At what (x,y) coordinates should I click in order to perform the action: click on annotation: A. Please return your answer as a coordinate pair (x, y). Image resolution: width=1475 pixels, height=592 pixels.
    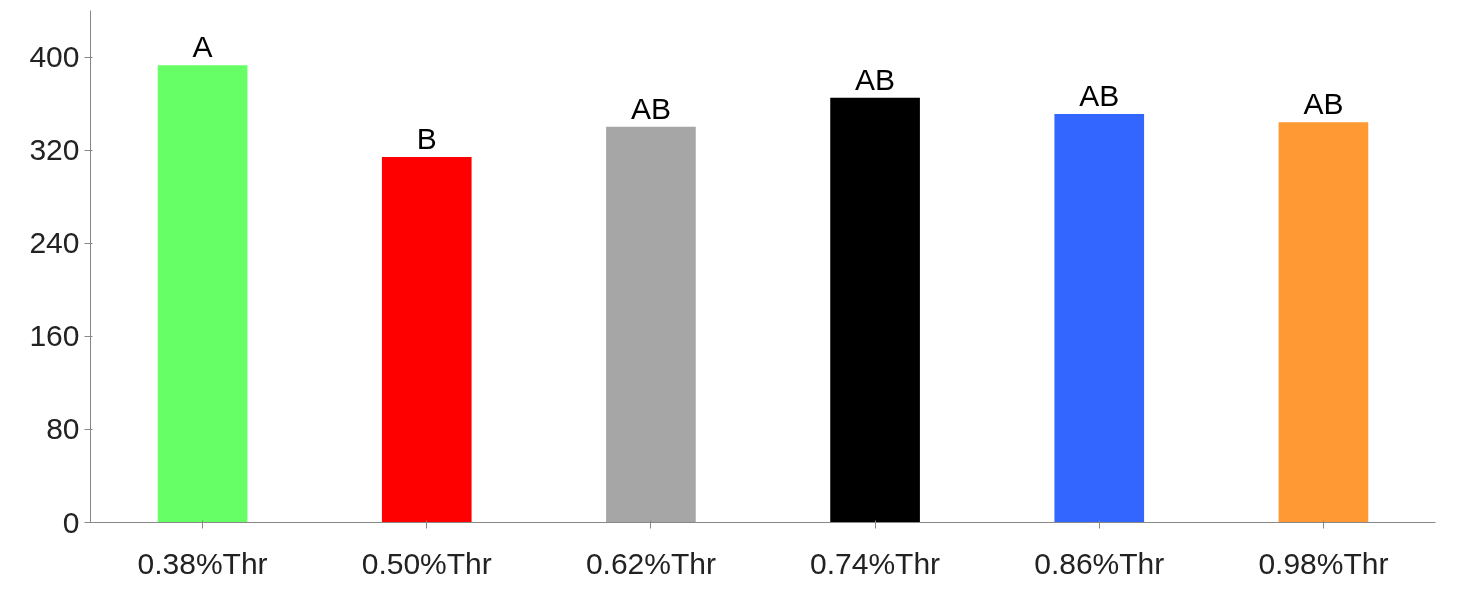
    Looking at the image, I should click on (202, 47).